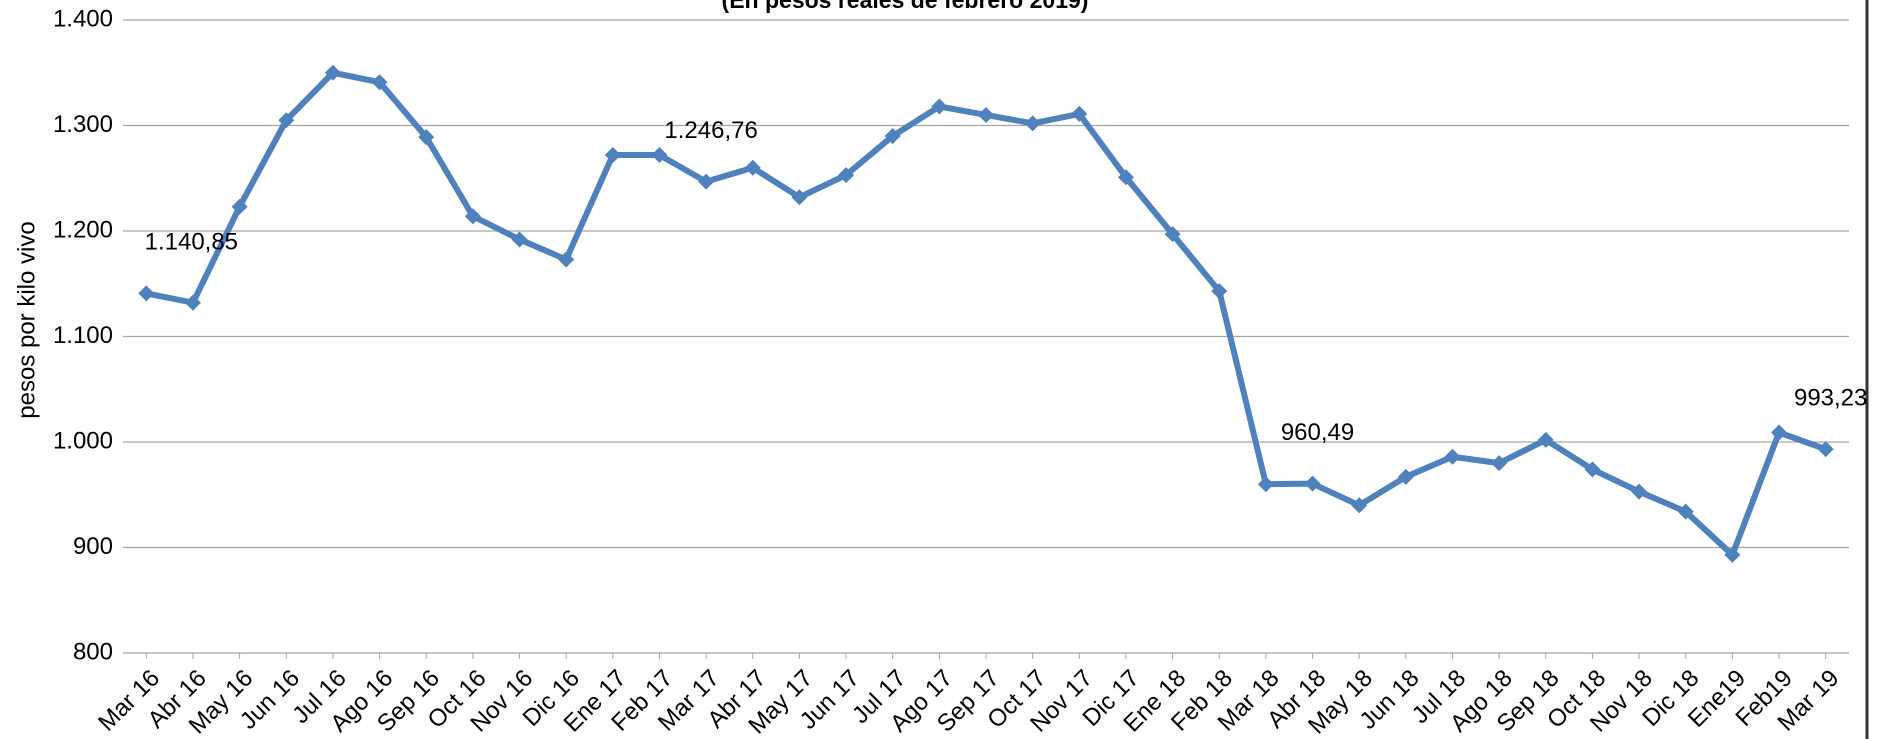 Image resolution: width=1879 pixels, height=739 pixels. What do you see at coordinates (83, 440) in the screenshot?
I see `y-tick-label: 1.000` at bounding box center [83, 440].